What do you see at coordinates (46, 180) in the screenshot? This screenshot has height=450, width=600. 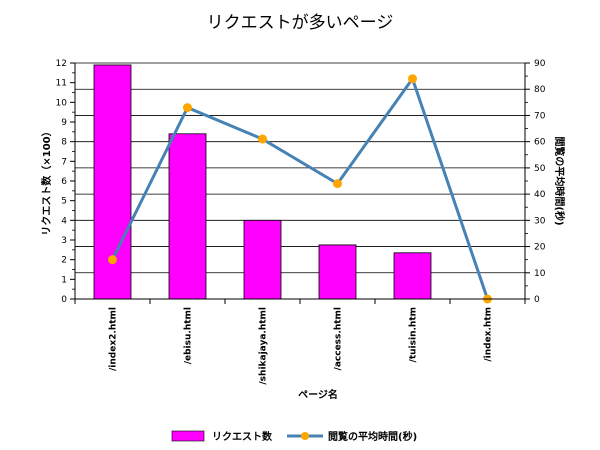 I see `y-axis-left-label: リクエスト数（×100）` at bounding box center [46, 180].